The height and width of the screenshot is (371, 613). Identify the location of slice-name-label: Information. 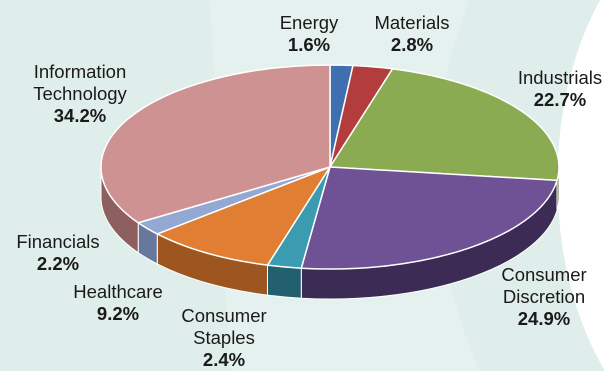
(80, 71).